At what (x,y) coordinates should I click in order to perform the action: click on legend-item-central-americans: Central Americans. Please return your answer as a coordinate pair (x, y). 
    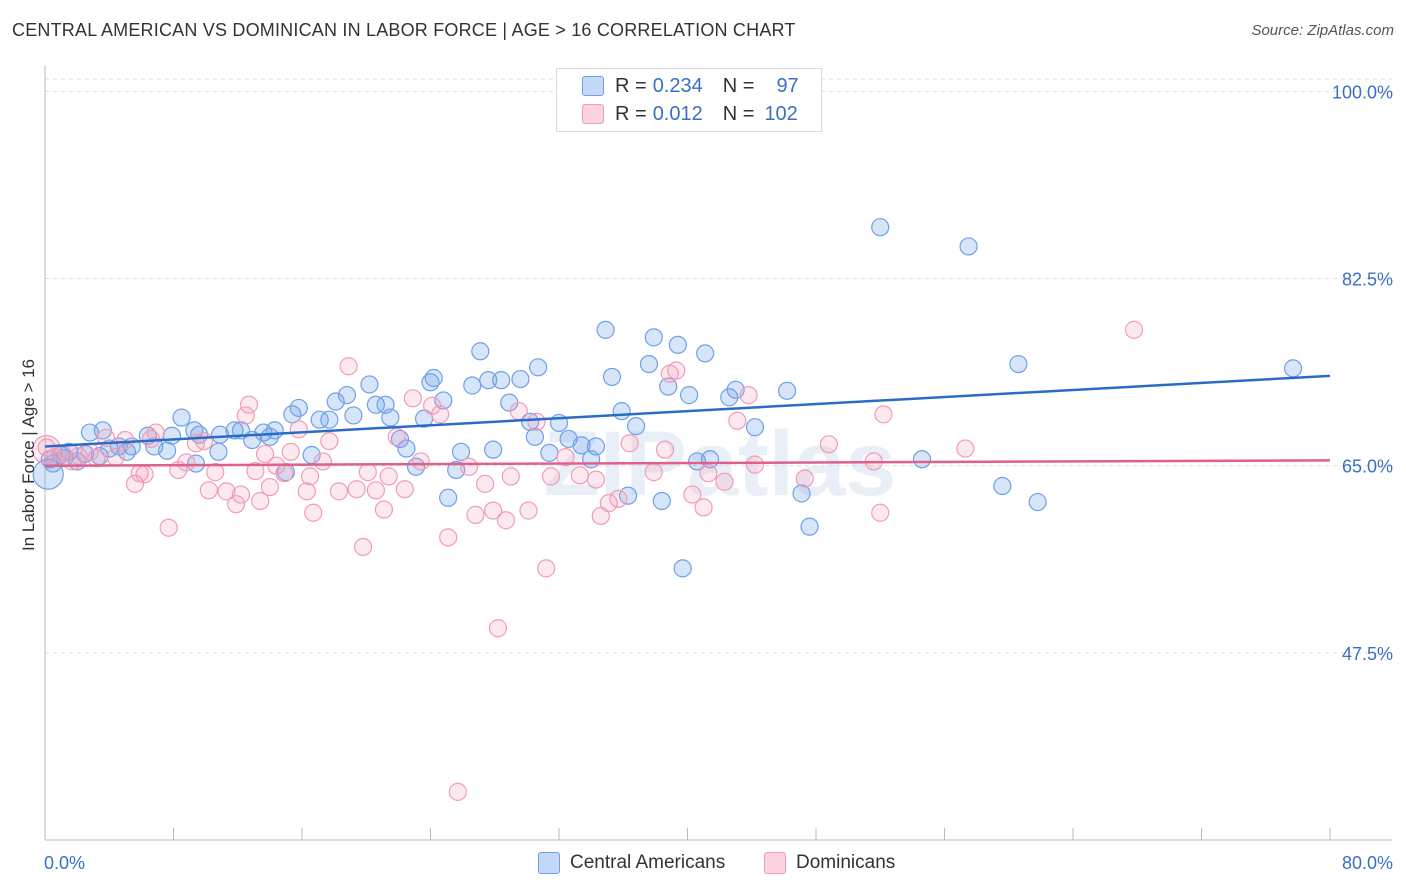
    Looking at the image, I should click on (631, 863).